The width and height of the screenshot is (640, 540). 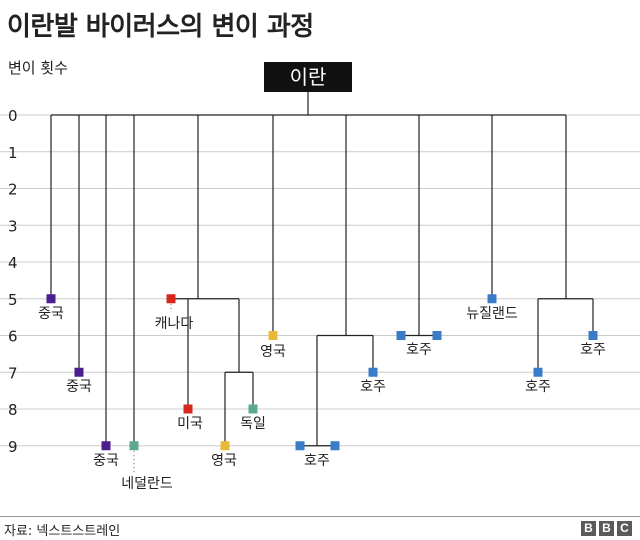 What do you see at coordinates (419, 350) in the screenshot?
I see `label-australia-3: 호주` at bounding box center [419, 350].